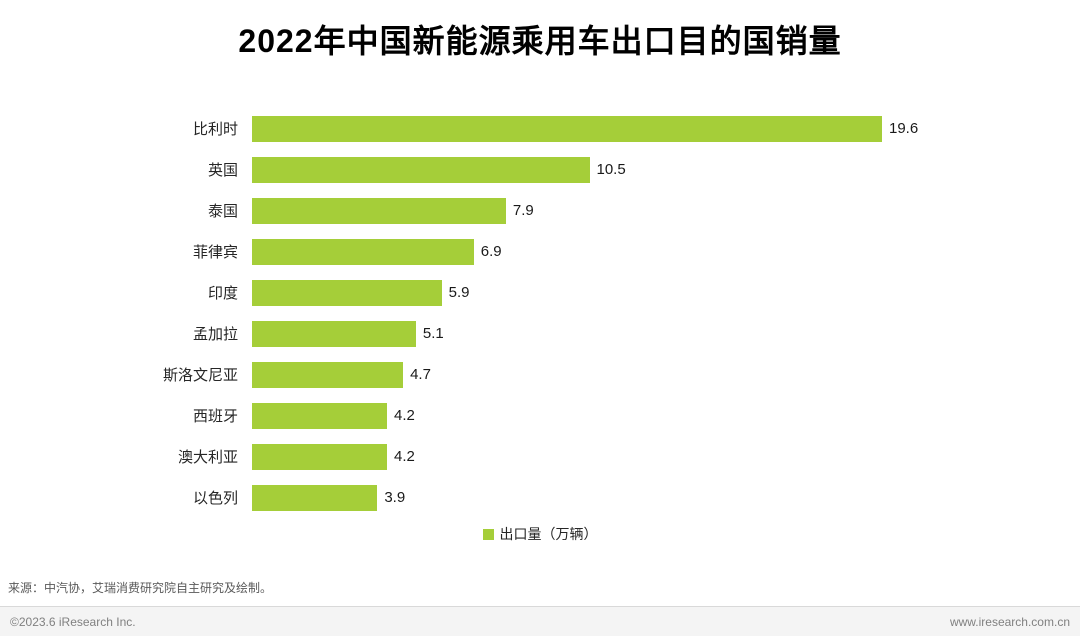  I want to click on category-label: 斯洛文尼亚, so click(200, 375).